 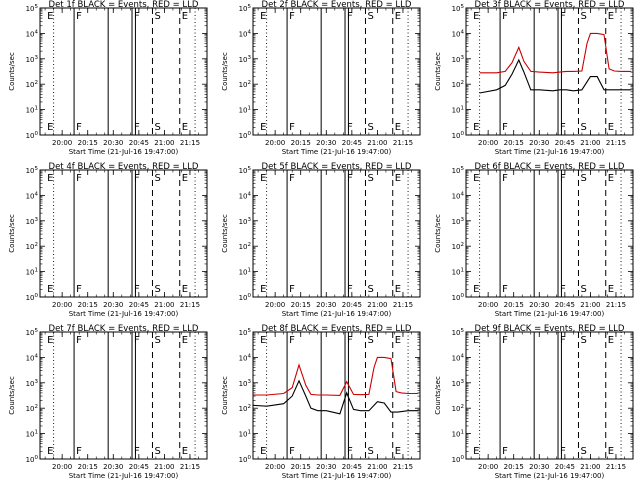 What do you see at coordinates (124, 167) in the screenshot?
I see `panel-title: Det 4f BLACK = Events, RED = LLD` at bounding box center [124, 167].